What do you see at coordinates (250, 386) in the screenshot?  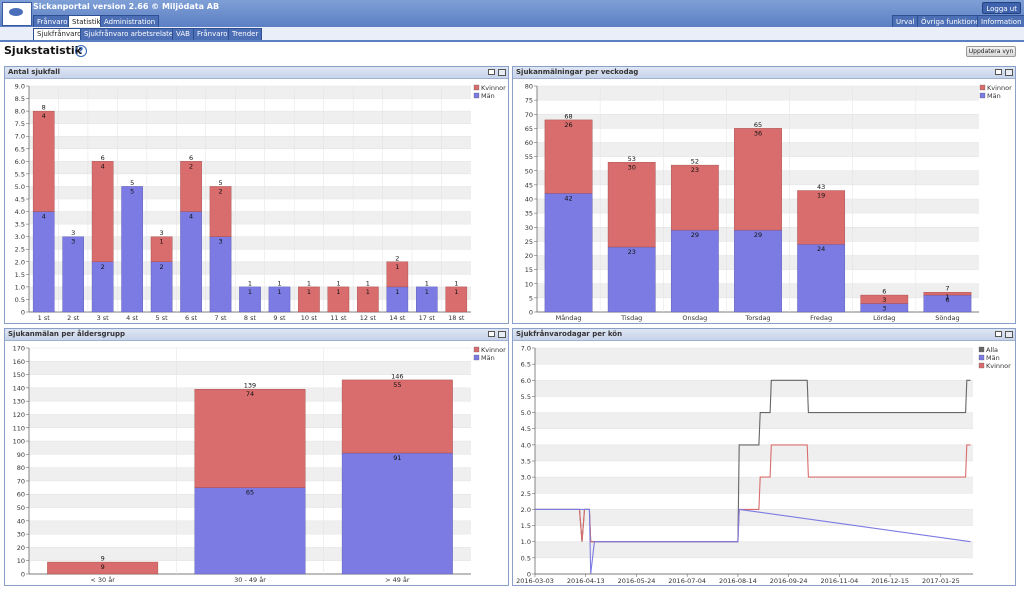 I see `data-label-total: 139` at bounding box center [250, 386].